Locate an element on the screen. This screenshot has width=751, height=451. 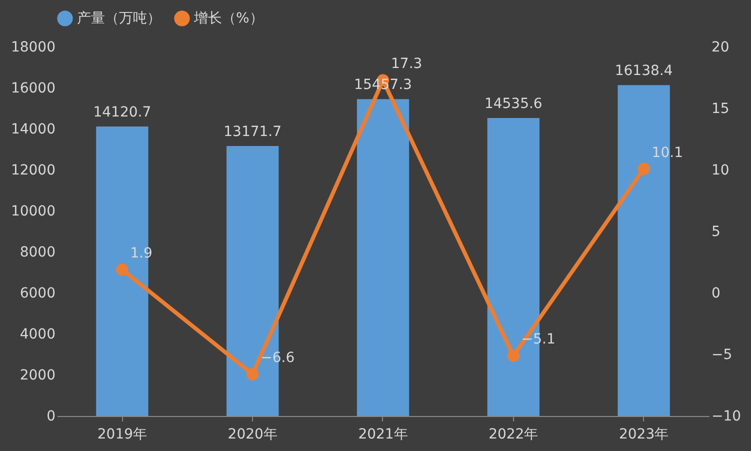
y-tick-label: 14000 is located at coordinates (33, 130).